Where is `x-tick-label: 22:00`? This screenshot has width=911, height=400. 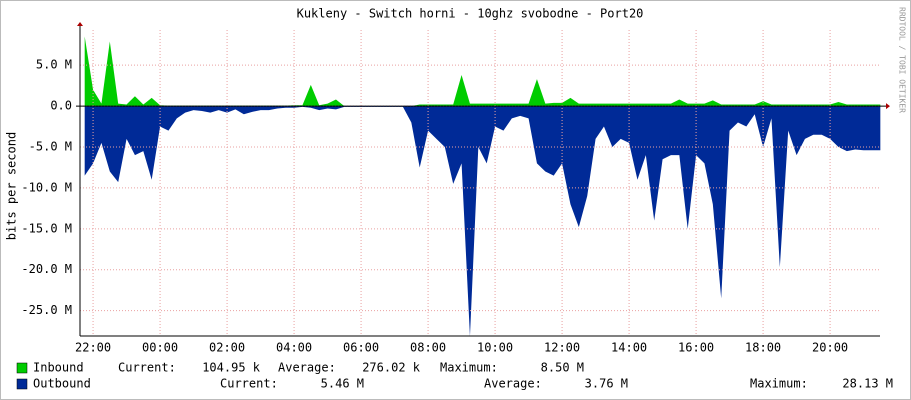 x-tick-label: 22:00 is located at coordinates (93, 348).